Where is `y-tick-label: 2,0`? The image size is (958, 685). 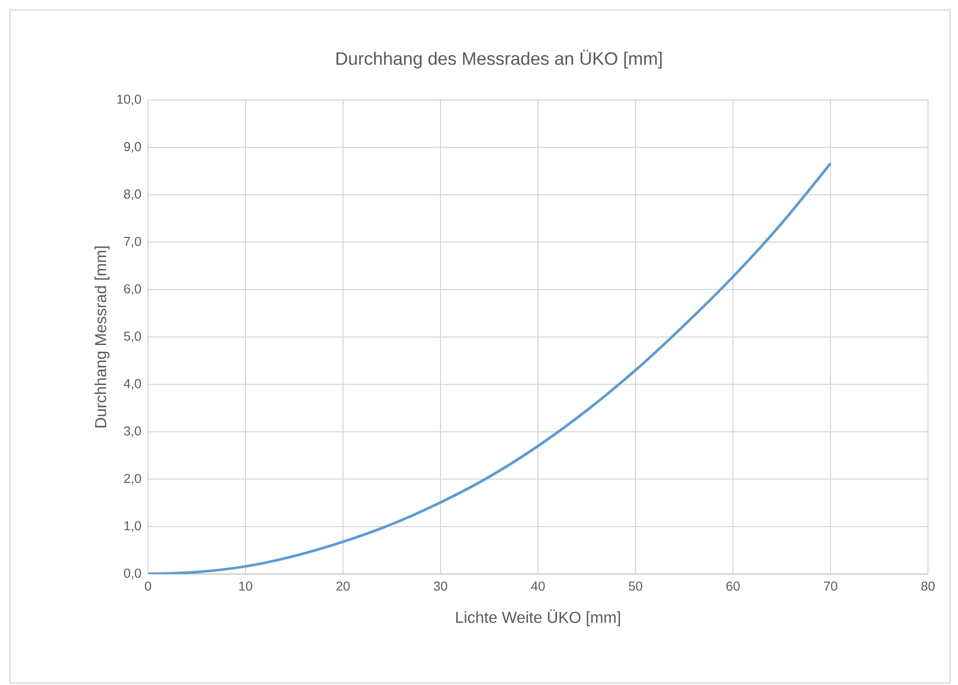 y-tick-label: 2,0 is located at coordinates (132, 479).